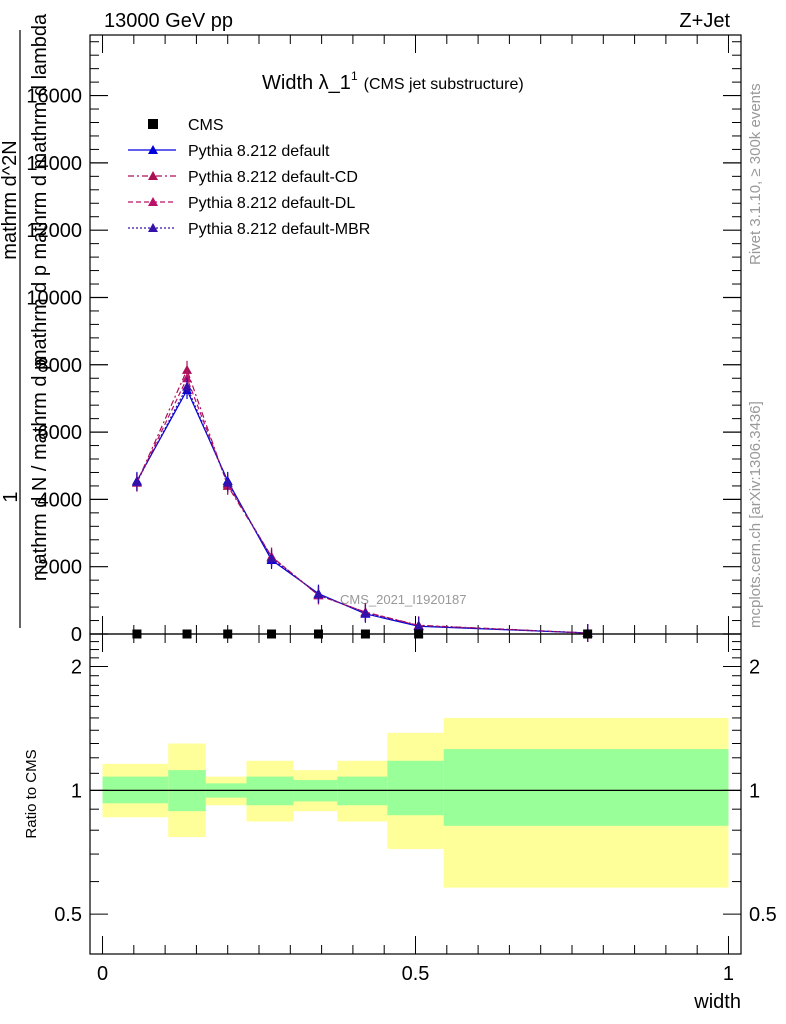 This screenshot has width=786, height=1024. Describe the element at coordinates (704, 21) in the screenshot. I see `header-right-label: Z+Jet` at that location.